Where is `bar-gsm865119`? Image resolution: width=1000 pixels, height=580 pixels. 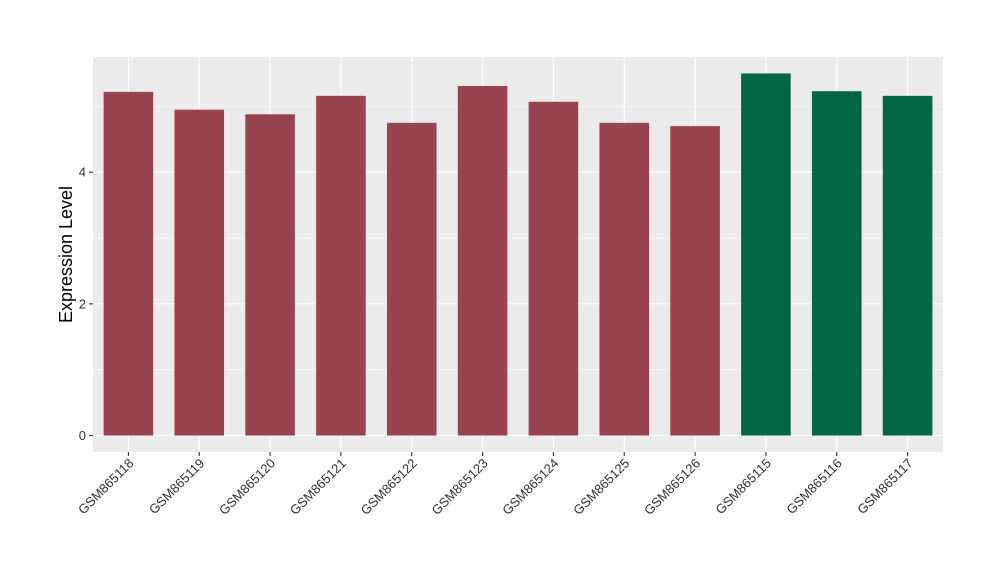 bar-gsm865119 is located at coordinates (199, 272).